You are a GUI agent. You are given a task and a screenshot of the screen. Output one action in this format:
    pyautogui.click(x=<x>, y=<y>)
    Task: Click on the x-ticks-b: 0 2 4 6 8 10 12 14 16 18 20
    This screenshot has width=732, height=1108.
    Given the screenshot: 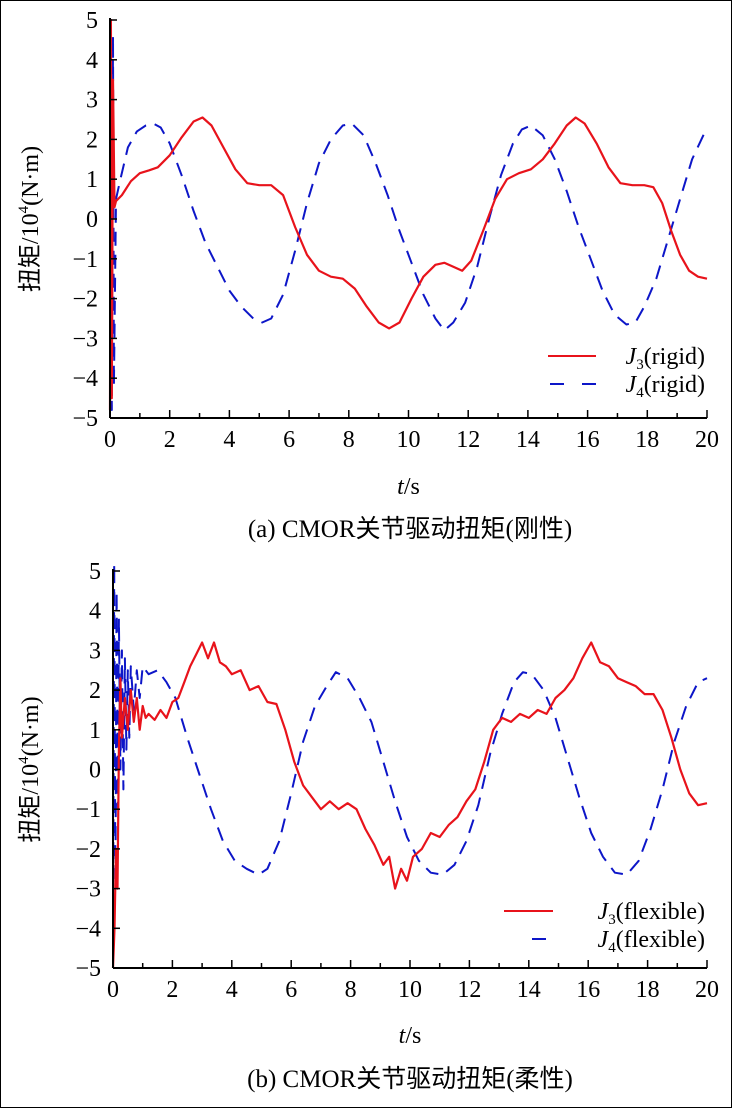 What is the action you would take?
    pyautogui.click(x=413, y=981)
    